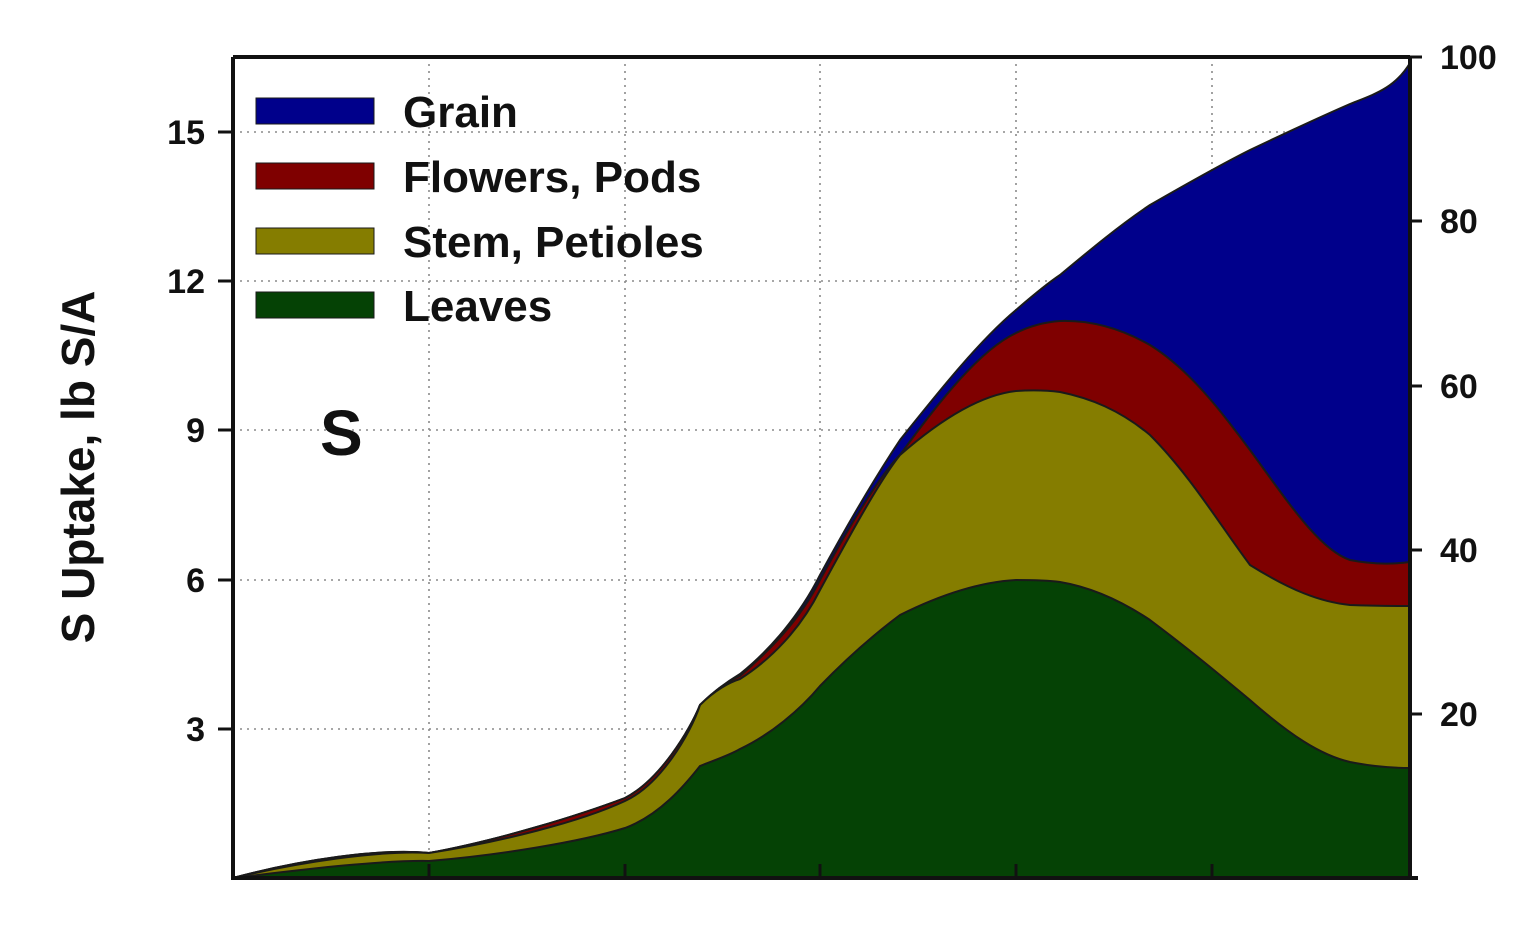  I want to click on legend-label: Stem, Petioles, so click(553, 242).